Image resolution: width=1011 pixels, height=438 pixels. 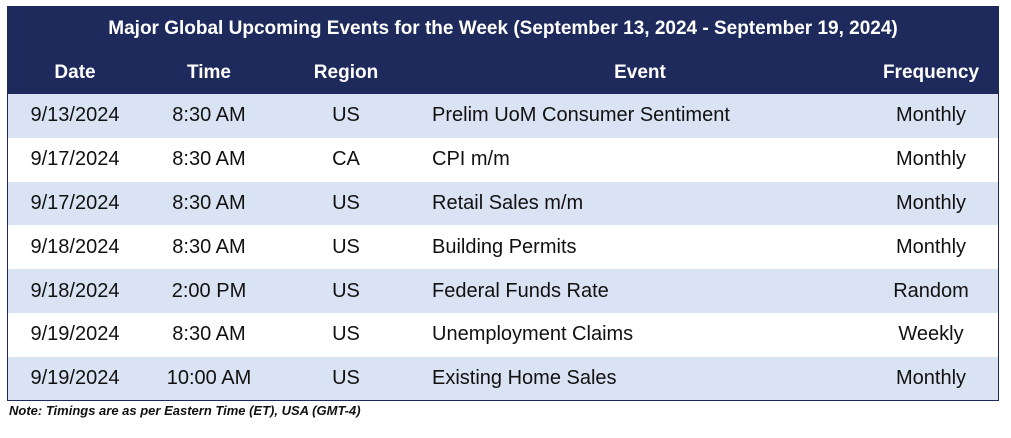 What do you see at coordinates (640, 72) in the screenshot?
I see `column-header-event: Event` at bounding box center [640, 72].